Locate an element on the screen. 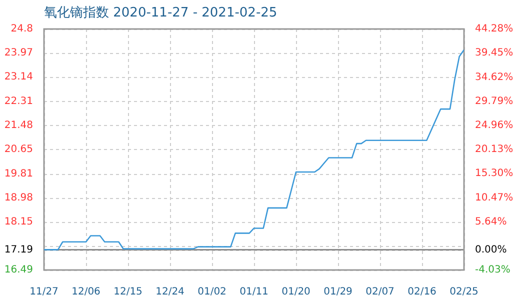 The width and height of the screenshot is (520, 300). y2-tick-label: 39.45% is located at coordinates (494, 53).